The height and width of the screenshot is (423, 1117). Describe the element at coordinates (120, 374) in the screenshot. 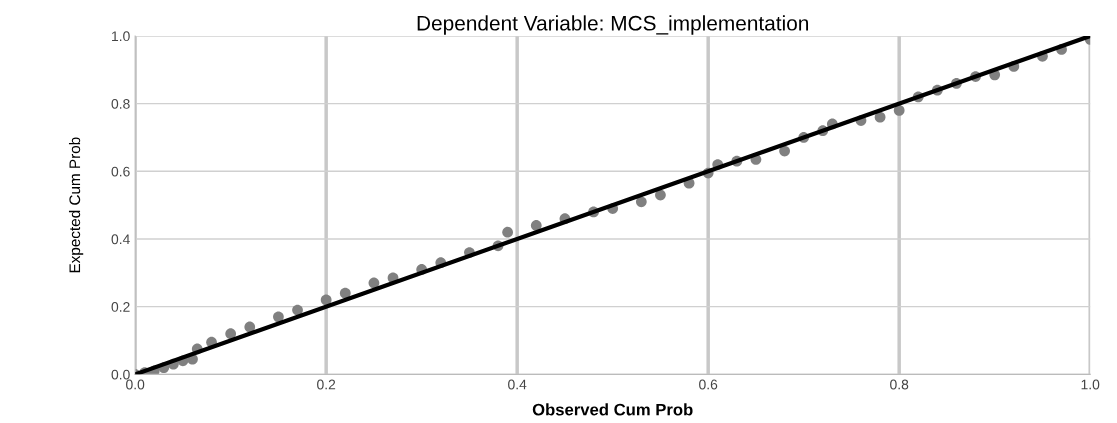

I see `y-tick-label: 0.0` at that location.